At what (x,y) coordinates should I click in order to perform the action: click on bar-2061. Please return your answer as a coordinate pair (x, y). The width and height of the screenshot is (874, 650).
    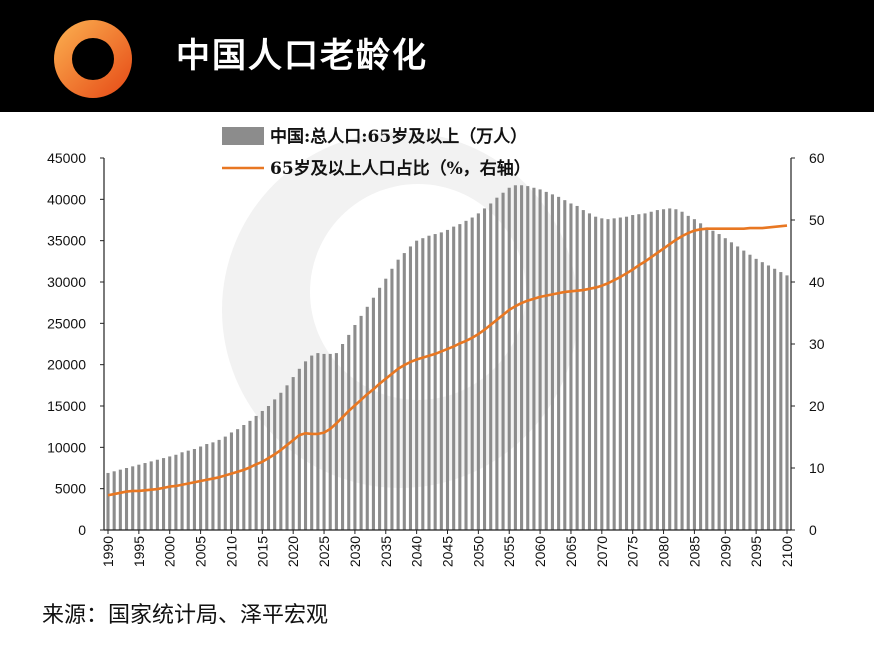
    Looking at the image, I should click on (546, 360).